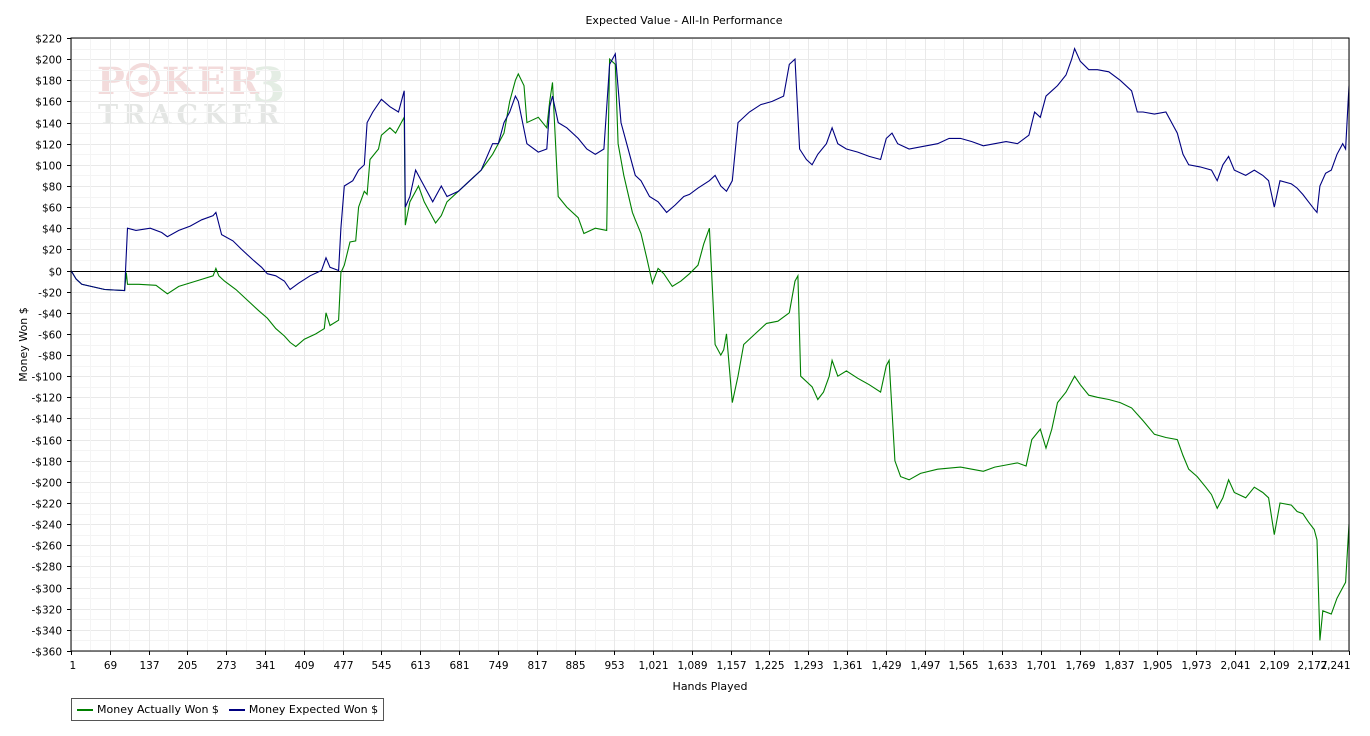 This screenshot has width=1370, height=736. I want to click on y-tick-label: -$340, so click(46, 632).